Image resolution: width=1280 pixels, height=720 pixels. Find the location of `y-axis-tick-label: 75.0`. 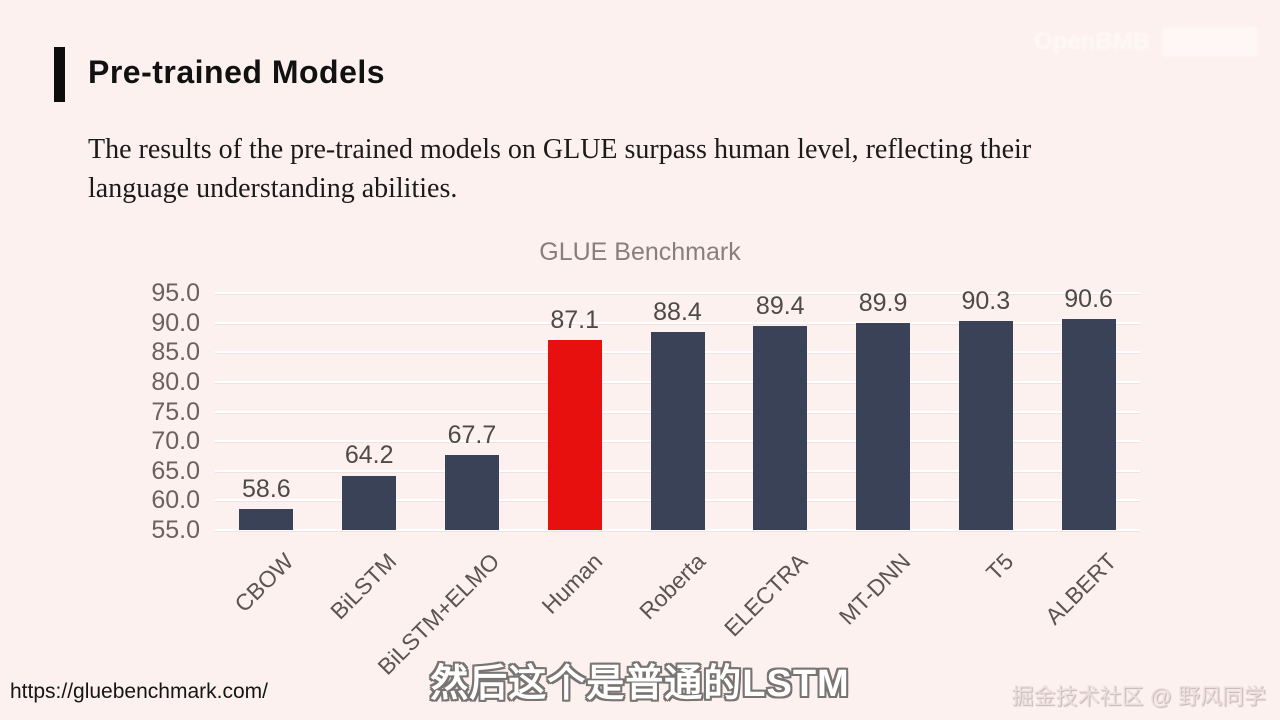

y-axis-tick-label: 75.0 is located at coordinates (175, 411).